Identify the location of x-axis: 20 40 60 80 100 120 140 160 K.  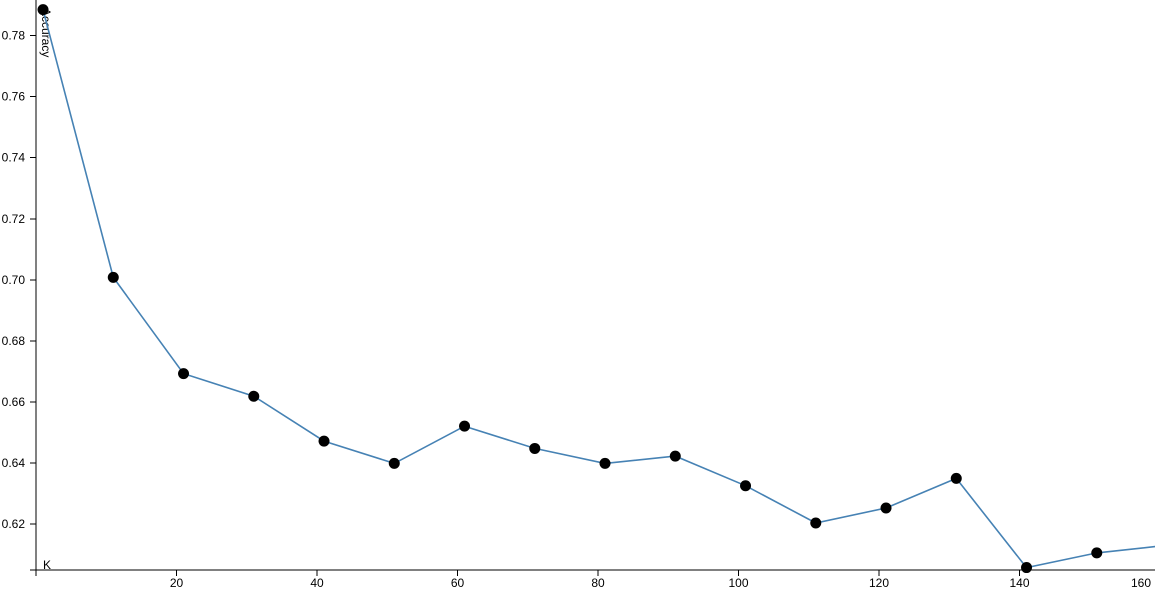
(592, 574).